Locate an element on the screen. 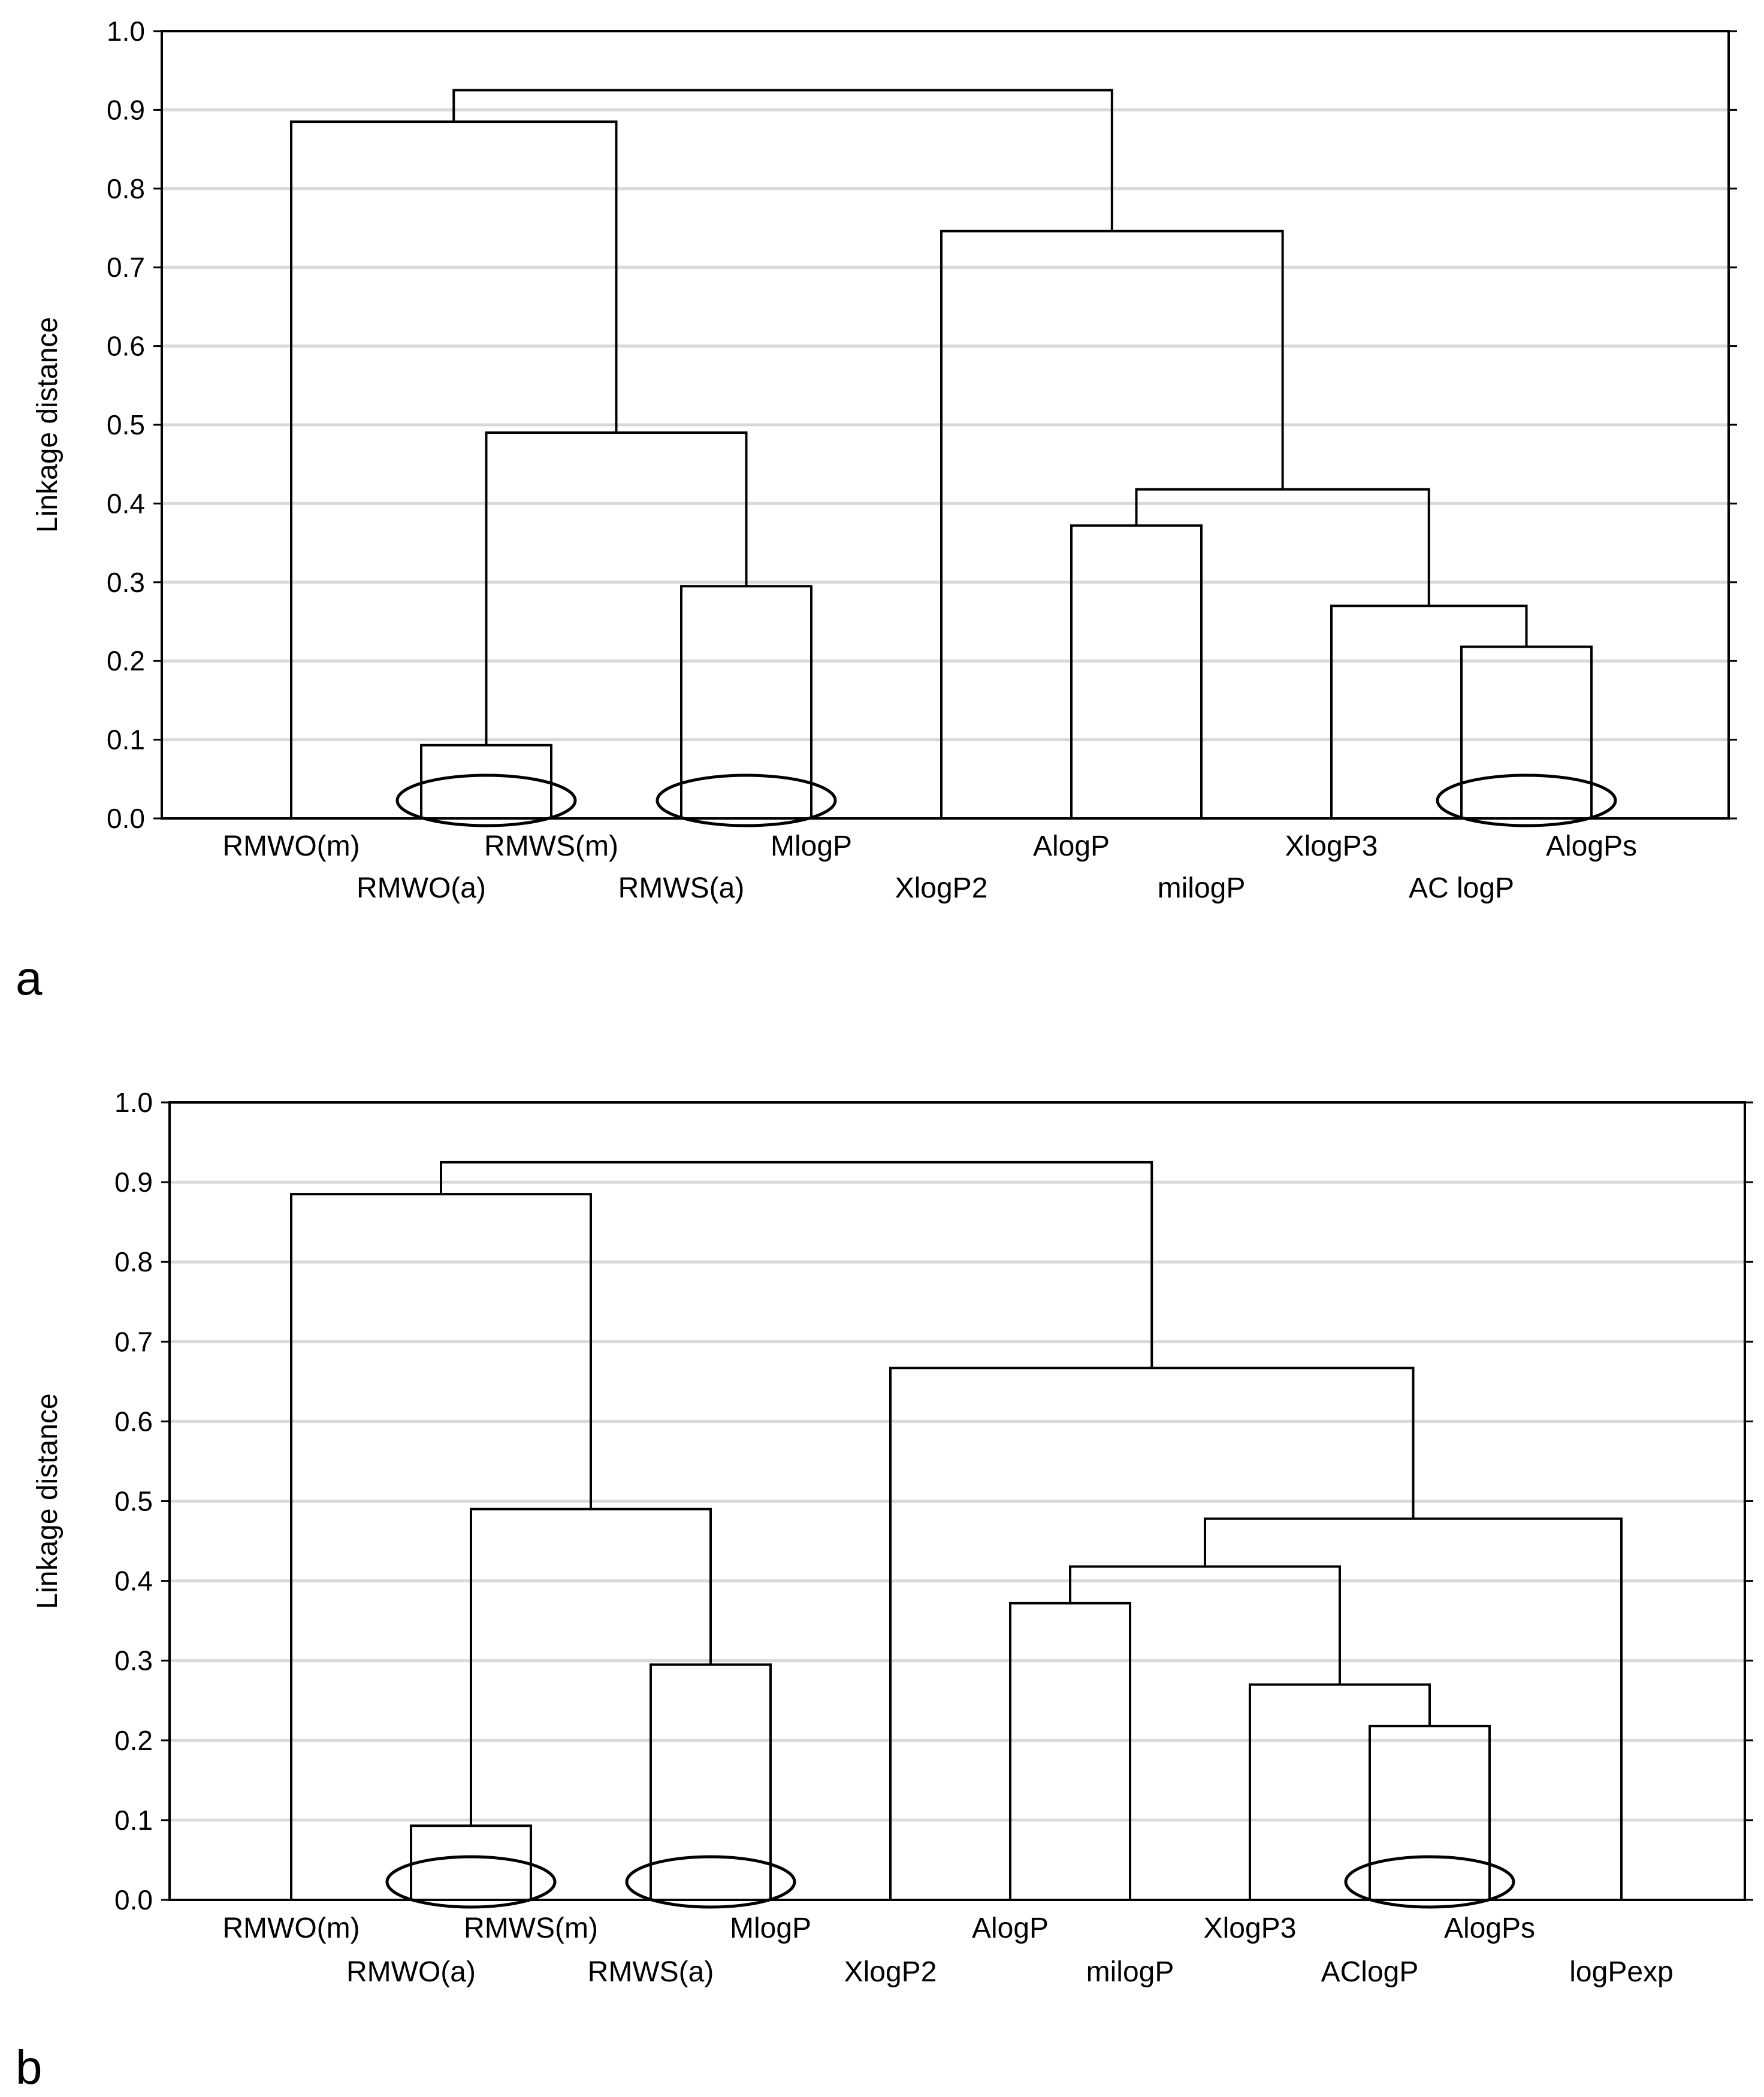 The height and width of the screenshot is (2097, 1764). leaf-label: AC logP is located at coordinates (1462, 888).